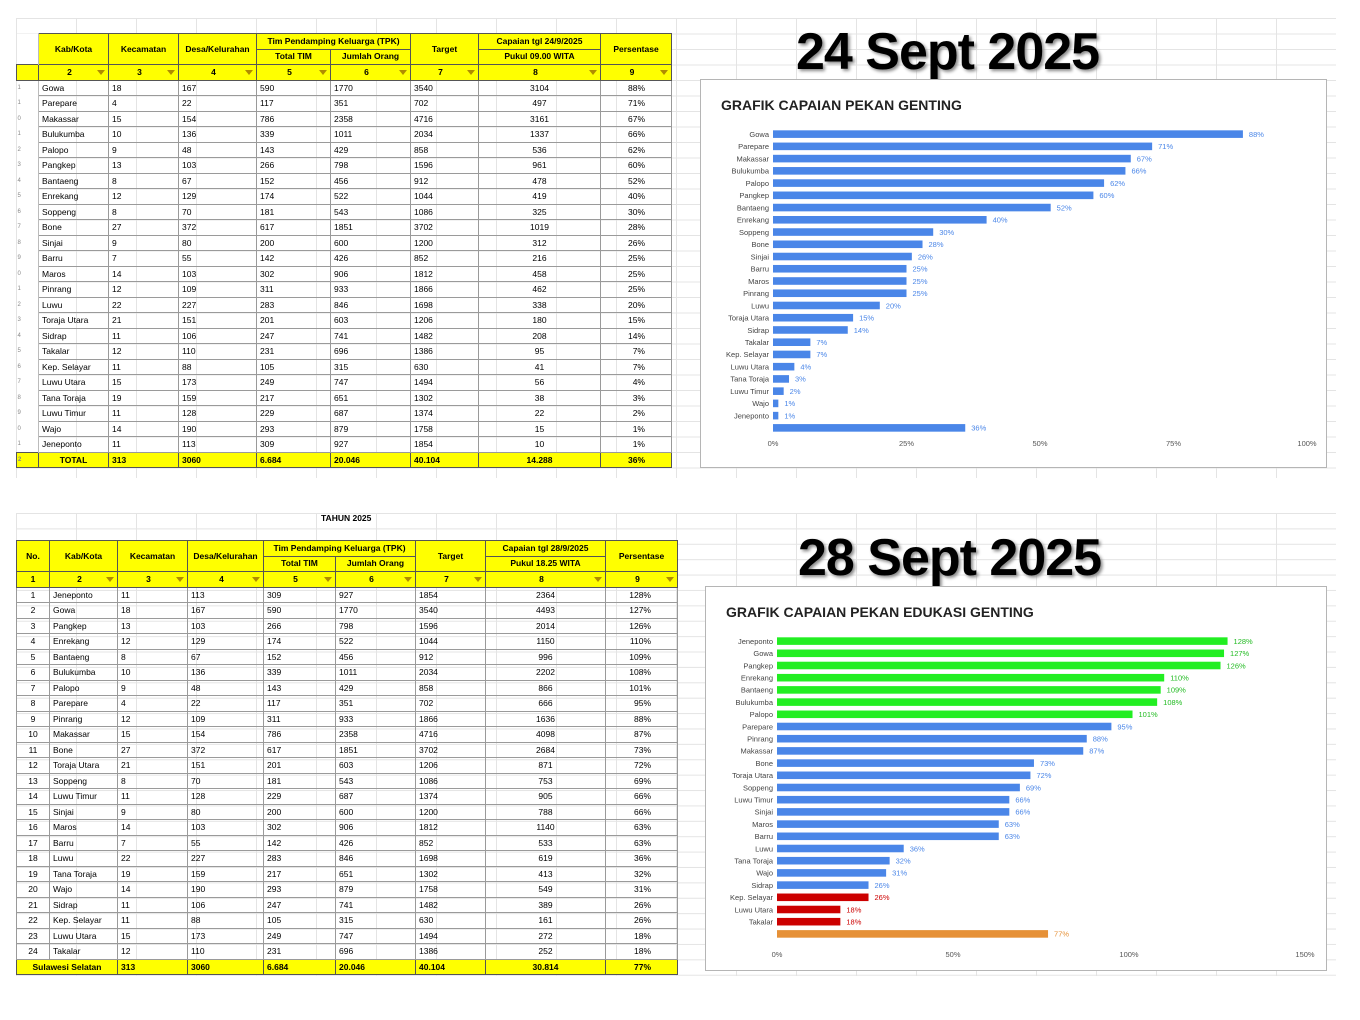 The width and height of the screenshot is (1360, 1020). Describe the element at coordinates (370, 211) in the screenshot. I see `table-cell: 543` at that location.